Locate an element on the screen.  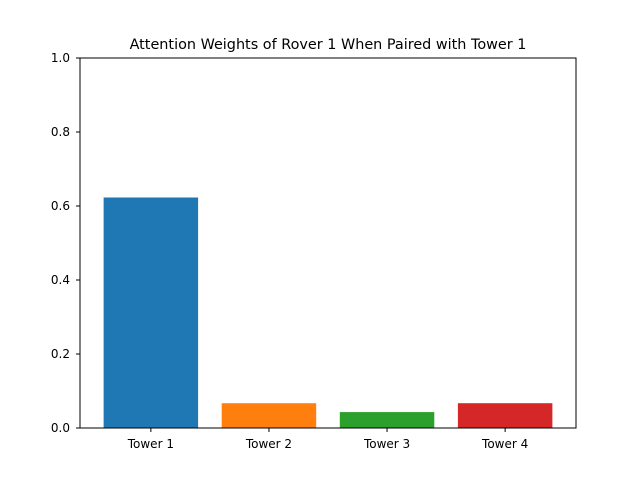
x-tick-label: Tower 2 is located at coordinates (268, 444).